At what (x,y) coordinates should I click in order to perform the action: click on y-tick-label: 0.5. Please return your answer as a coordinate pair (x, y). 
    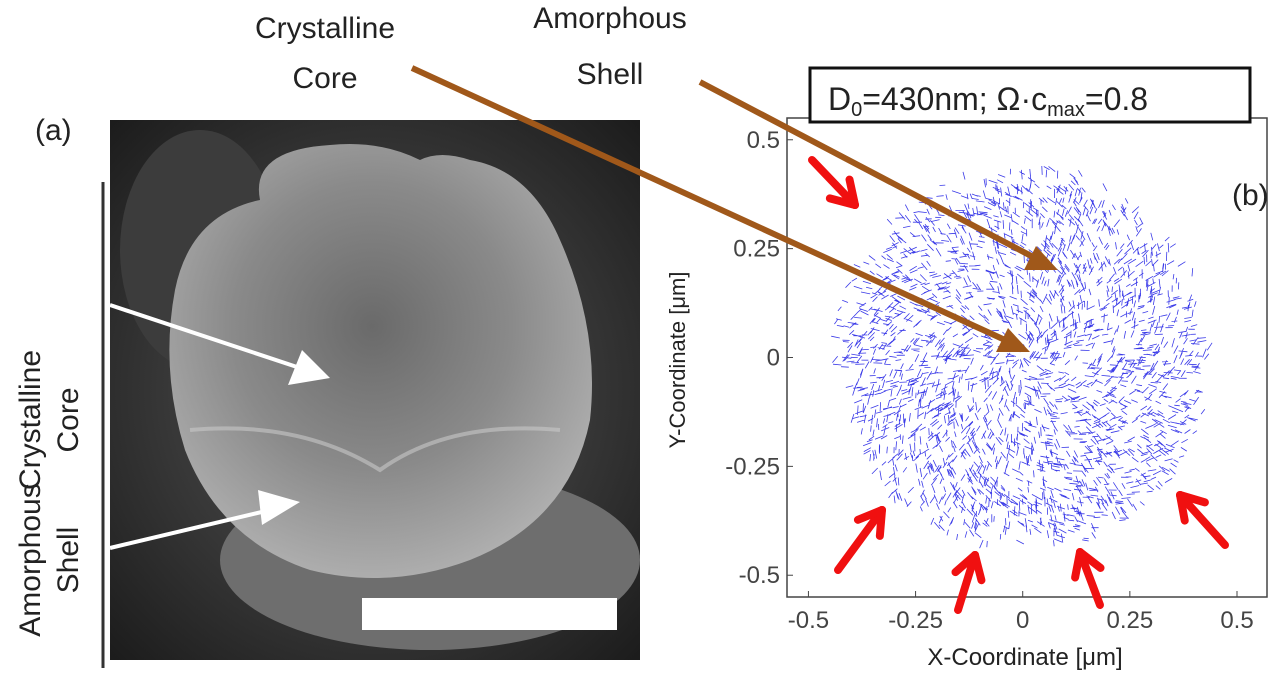
    Looking at the image, I should click on (763, 140).